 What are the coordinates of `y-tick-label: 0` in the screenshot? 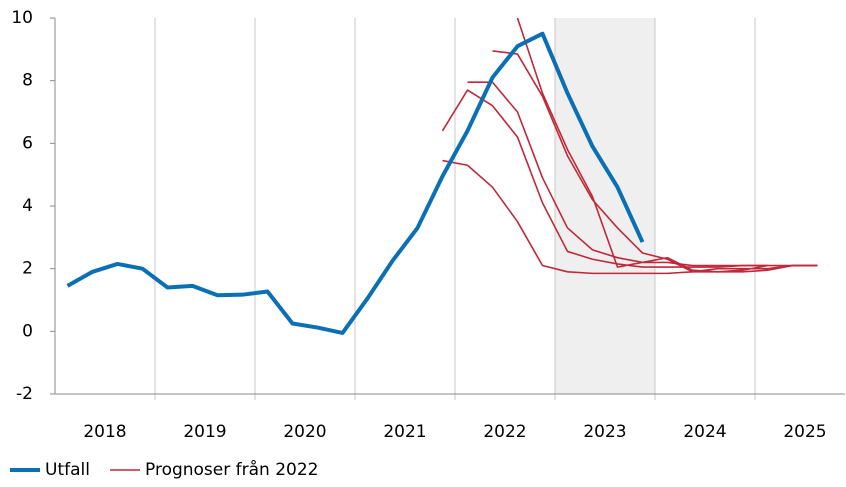 It's located at (27, 331).